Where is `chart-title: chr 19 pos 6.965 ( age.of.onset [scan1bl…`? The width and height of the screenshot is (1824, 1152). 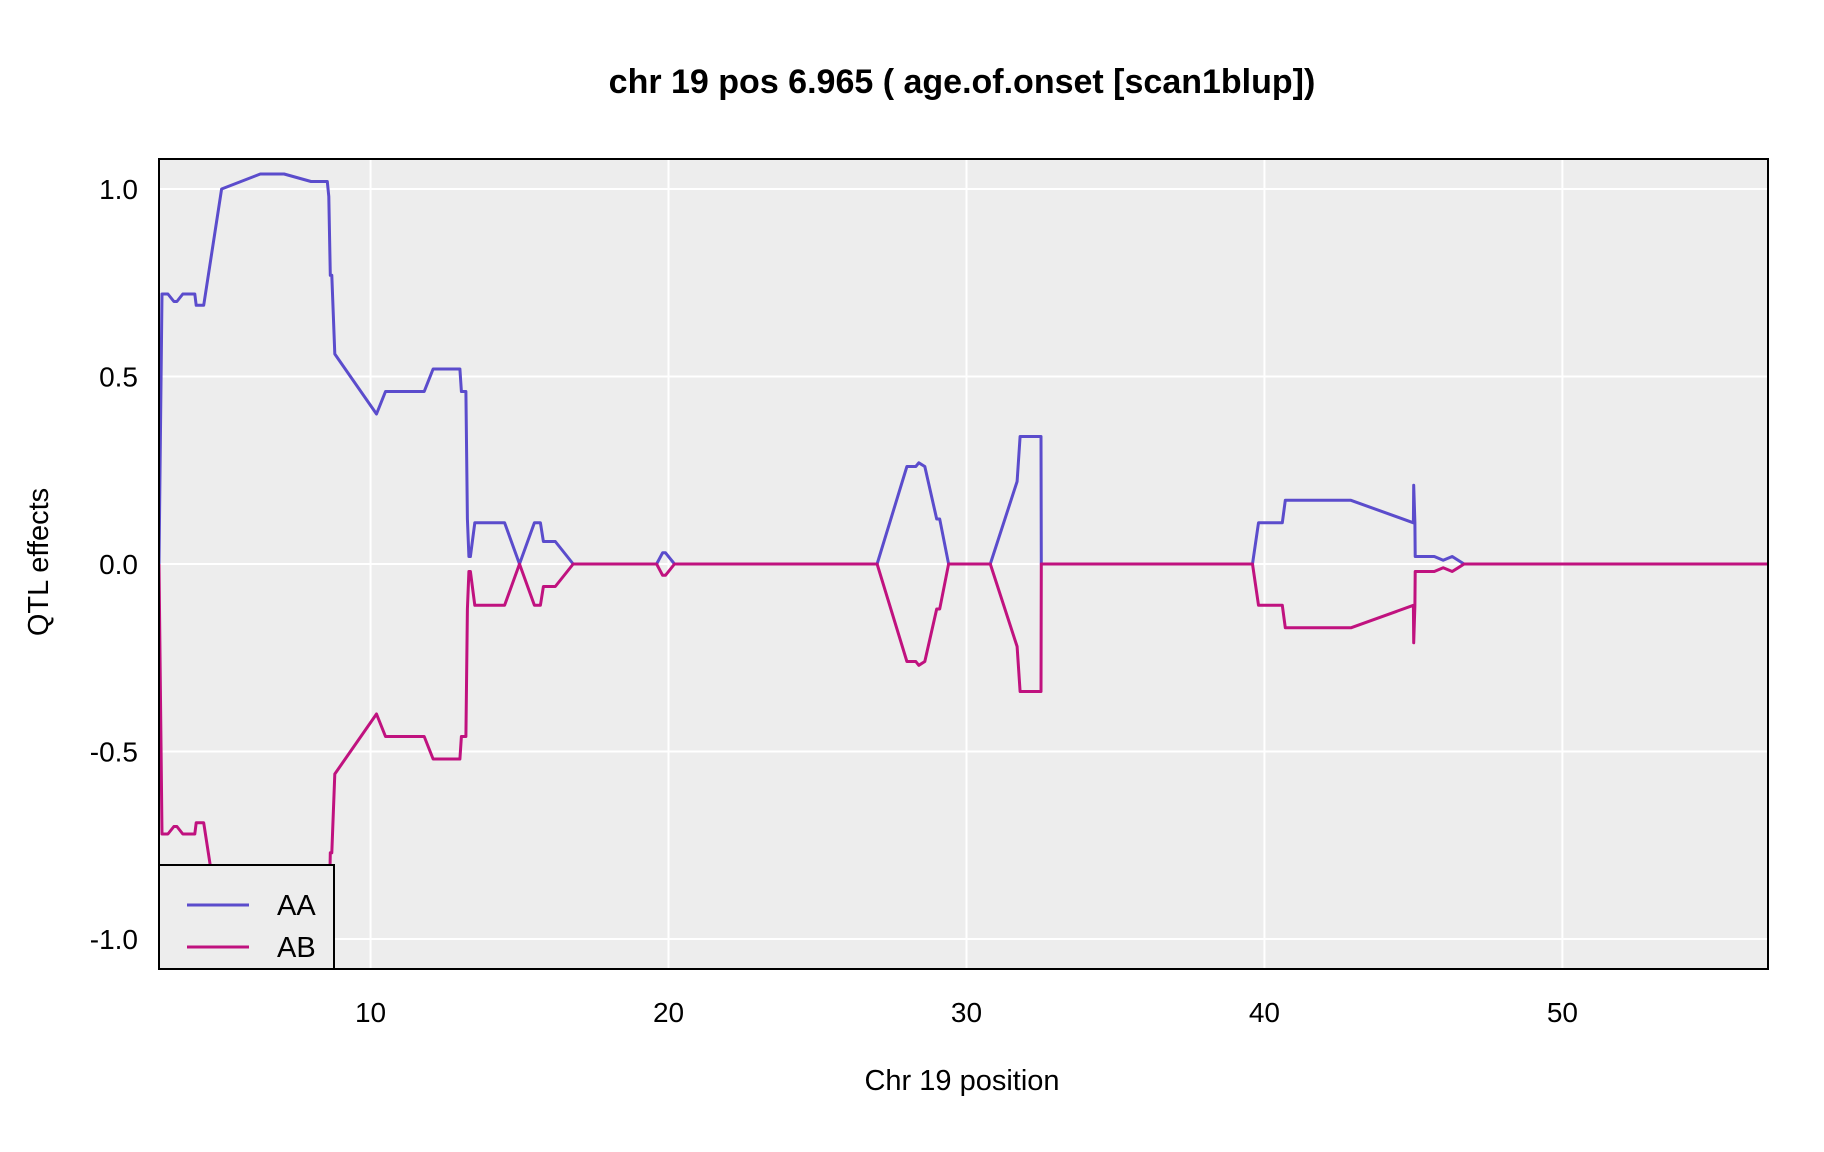 chart-title: chr 19 pos 6.965 ( age.of.onset [scan1bl… is located at coordinates (962, 82).